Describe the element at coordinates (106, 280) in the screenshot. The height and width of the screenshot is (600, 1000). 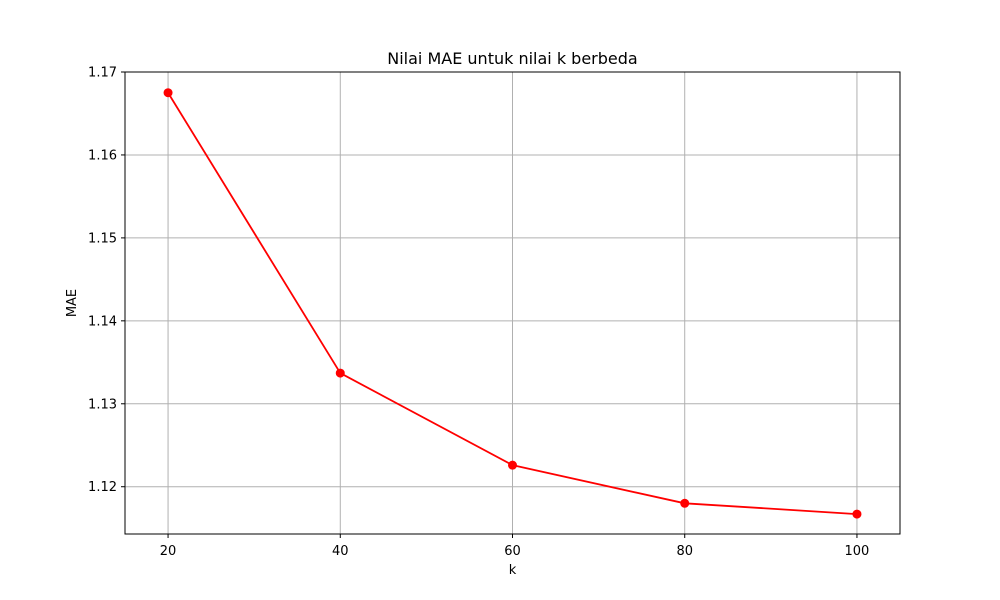
I see `y-axis-ticks: 1.12 1.13 1.14 1.15 1.16 1.17` at that location.